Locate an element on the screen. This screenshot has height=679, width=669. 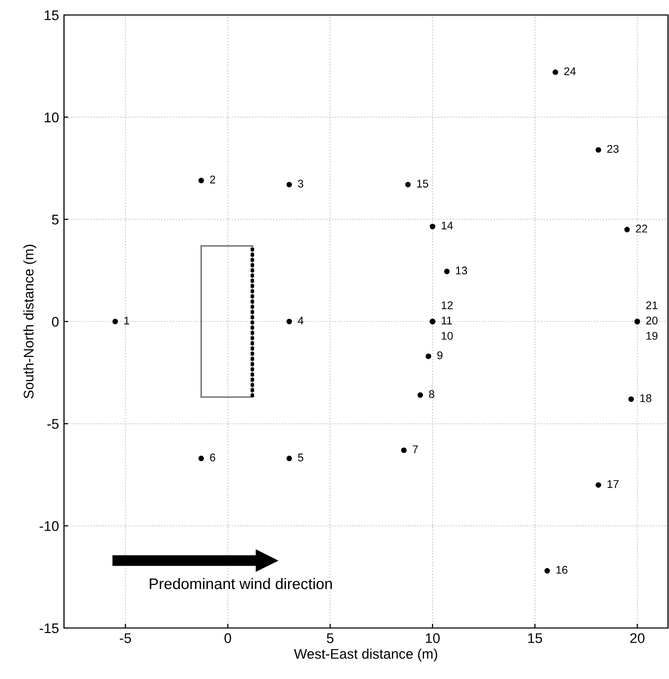
annotation: 13 is located at coordinates (462, 270).